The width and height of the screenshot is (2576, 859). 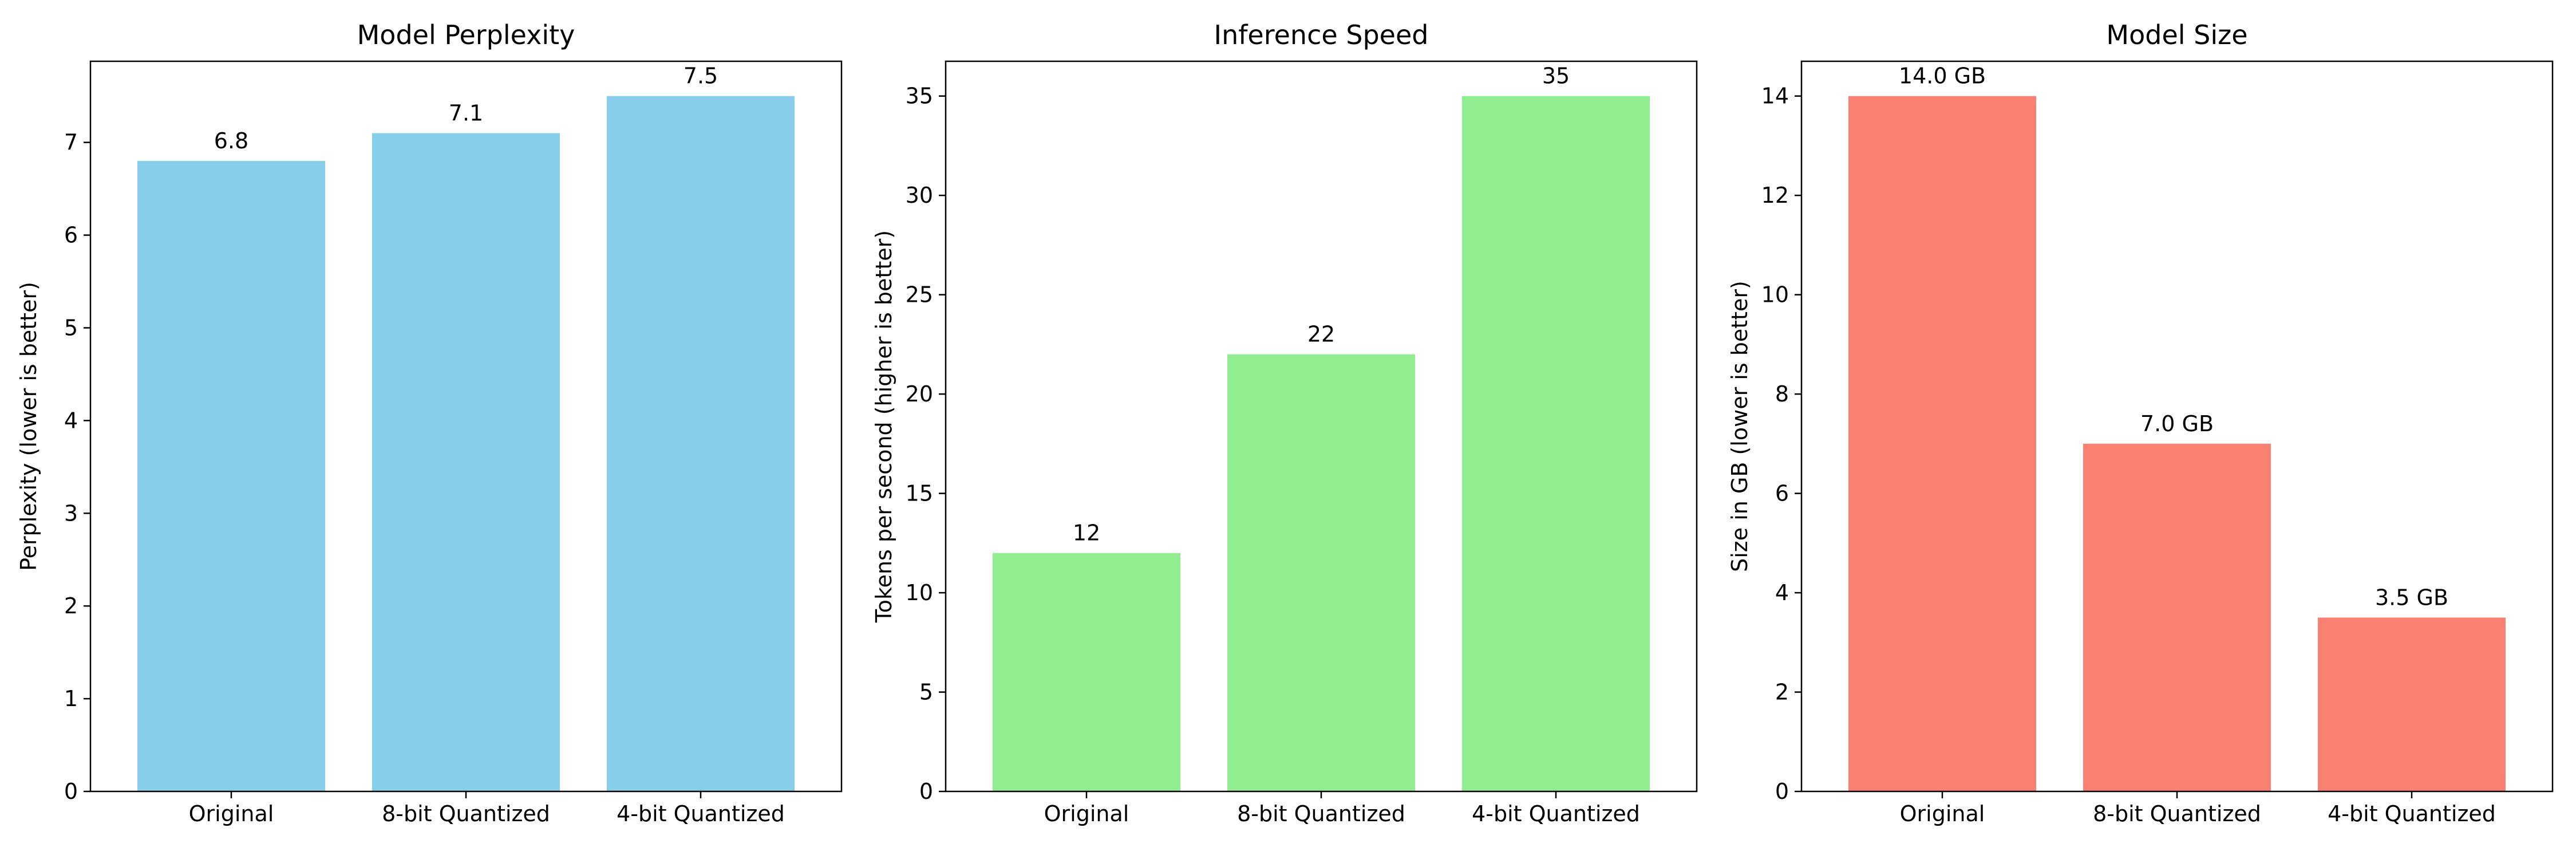 I want to click on y-axis-label: Tokens per second (higher is better), so click(x=883, y=426).